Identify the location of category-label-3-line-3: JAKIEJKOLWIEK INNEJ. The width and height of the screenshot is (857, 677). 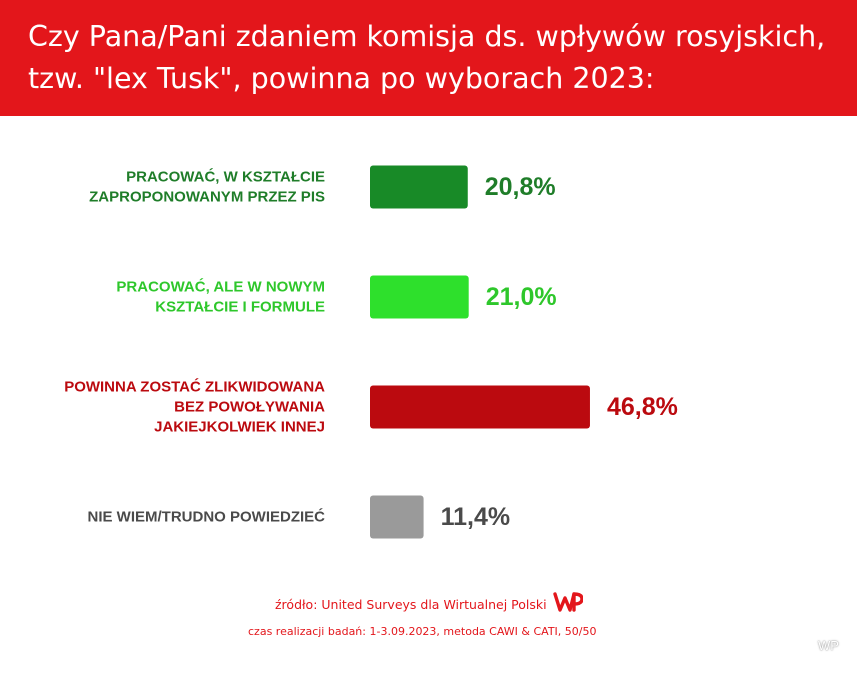
(239, 427).